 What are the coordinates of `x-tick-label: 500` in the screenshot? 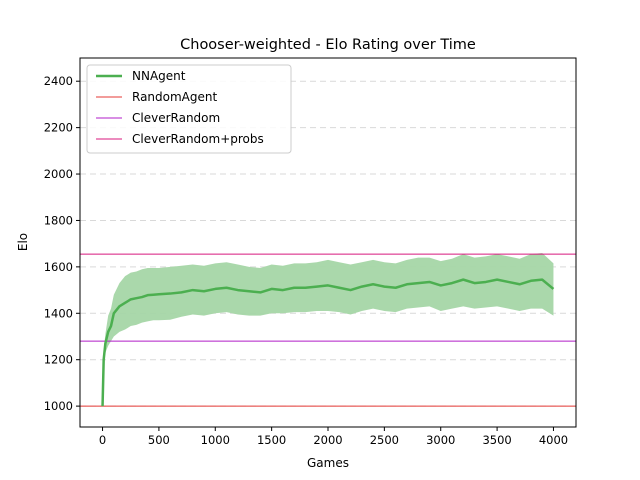 It's located at (159, 440).